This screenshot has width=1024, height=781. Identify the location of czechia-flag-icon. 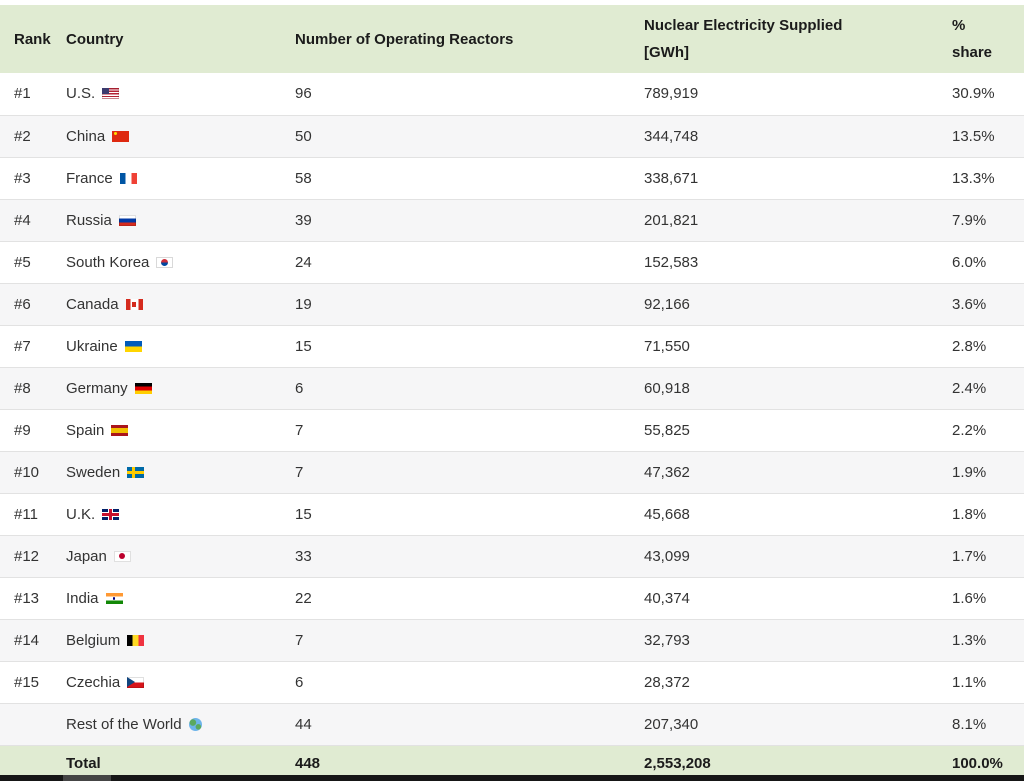
(136, 682).